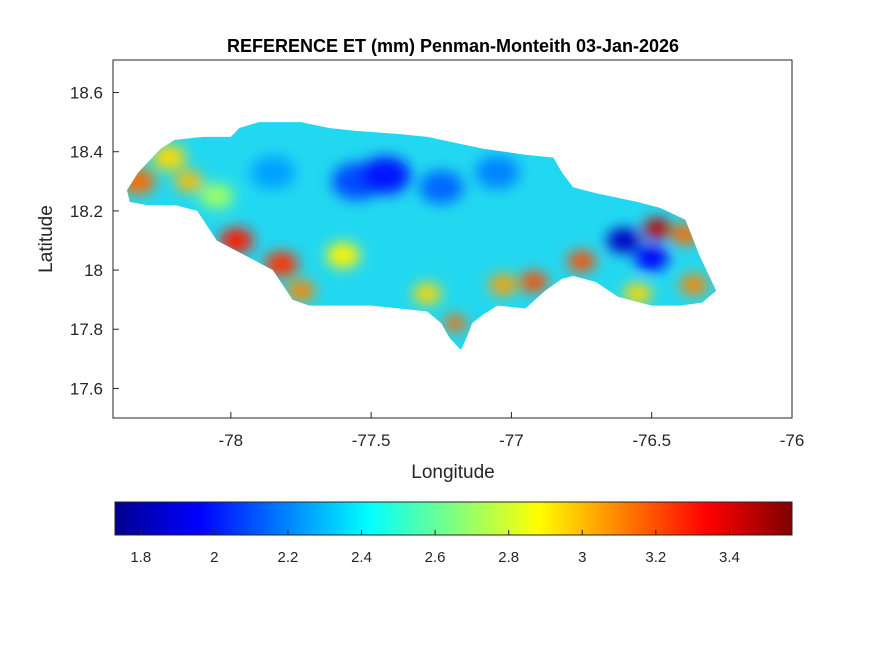  What do you see at coordinates (93, 270) in the screenshot?
I see `y-tick-label: 18` at bounding box center [93, 270].